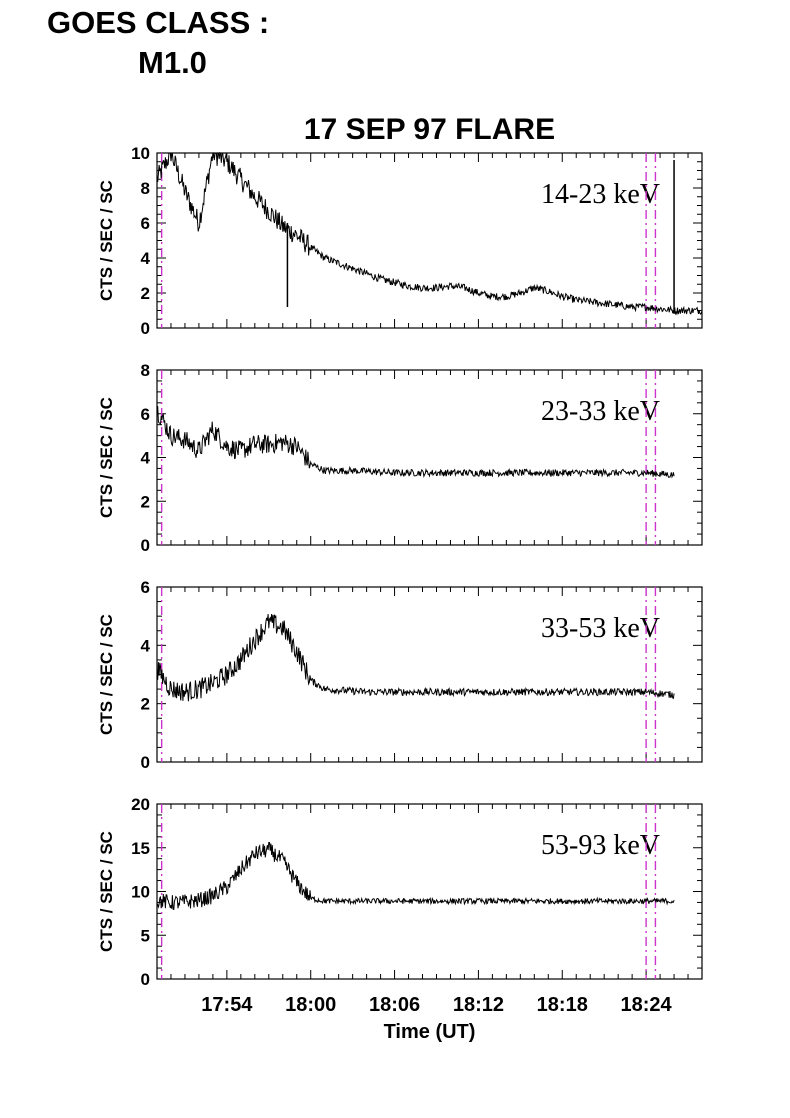 The image size is (790, 1118). What do you see at coordinates (562, 1005) in the screenshot?
I see `x-tick-label: 18:18` at bounding box center [562, 1005].